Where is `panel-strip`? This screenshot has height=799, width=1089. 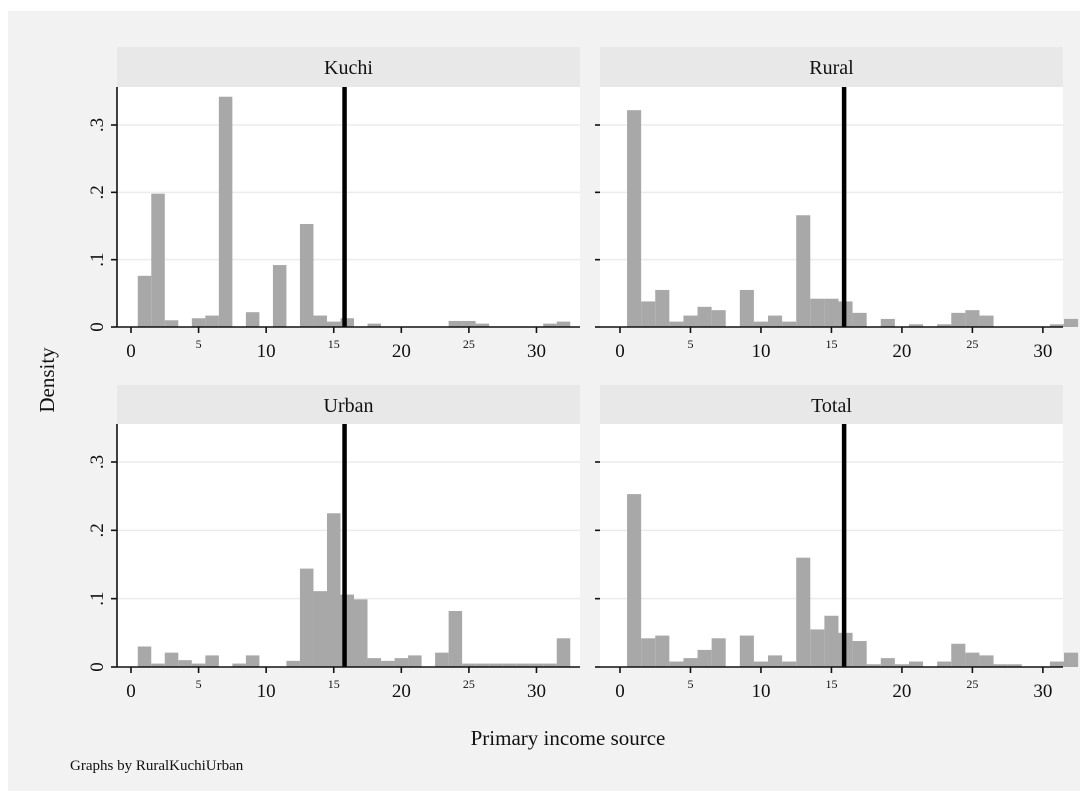
panel-strip is located at coordinates (831, 67).